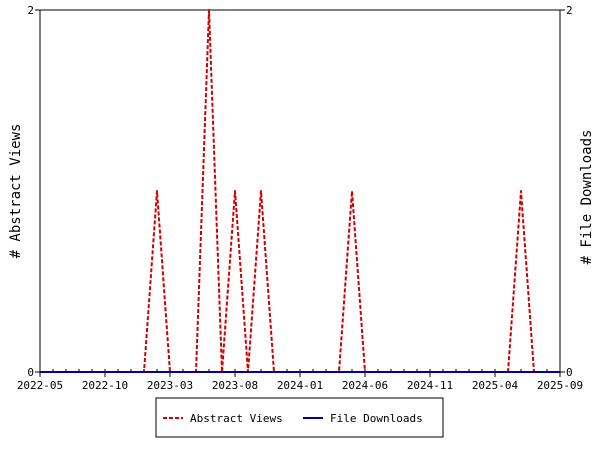 The image size is (600, 450). Describe the element at coordinates (236, 418) in the screenshot. I see `legend-label-abstract-views: Abstract Views` at that location.